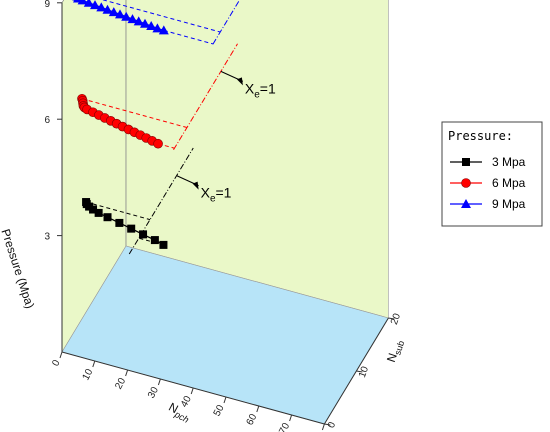 The height and width of the screenshot is (432, 550). What do you see at coordinates (509, 162) in the screenshot?
I see `legend-label: 3 Mpa` at bounding box center [509, 162].